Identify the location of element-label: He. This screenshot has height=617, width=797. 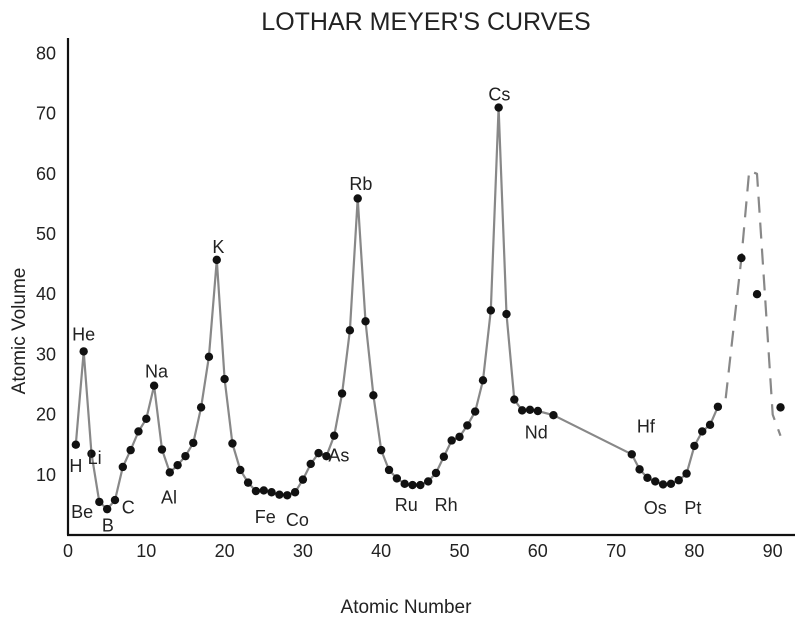
(83, 335).